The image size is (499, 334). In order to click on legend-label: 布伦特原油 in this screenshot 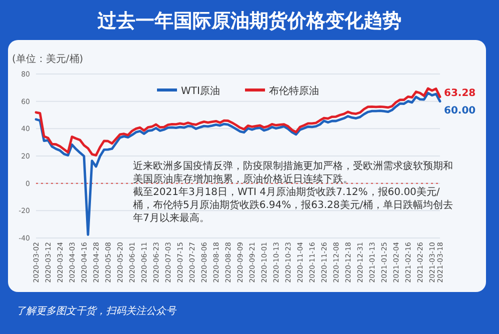, I will do `click(294, 91)`.